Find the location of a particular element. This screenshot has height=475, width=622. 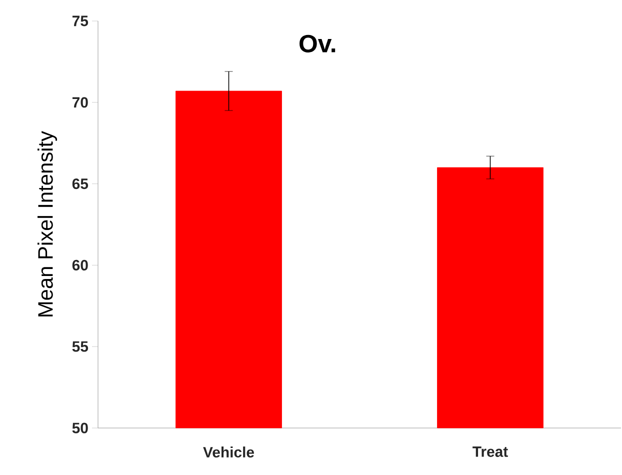

y-tick-label: 70 is located at coordinates (80, 102).